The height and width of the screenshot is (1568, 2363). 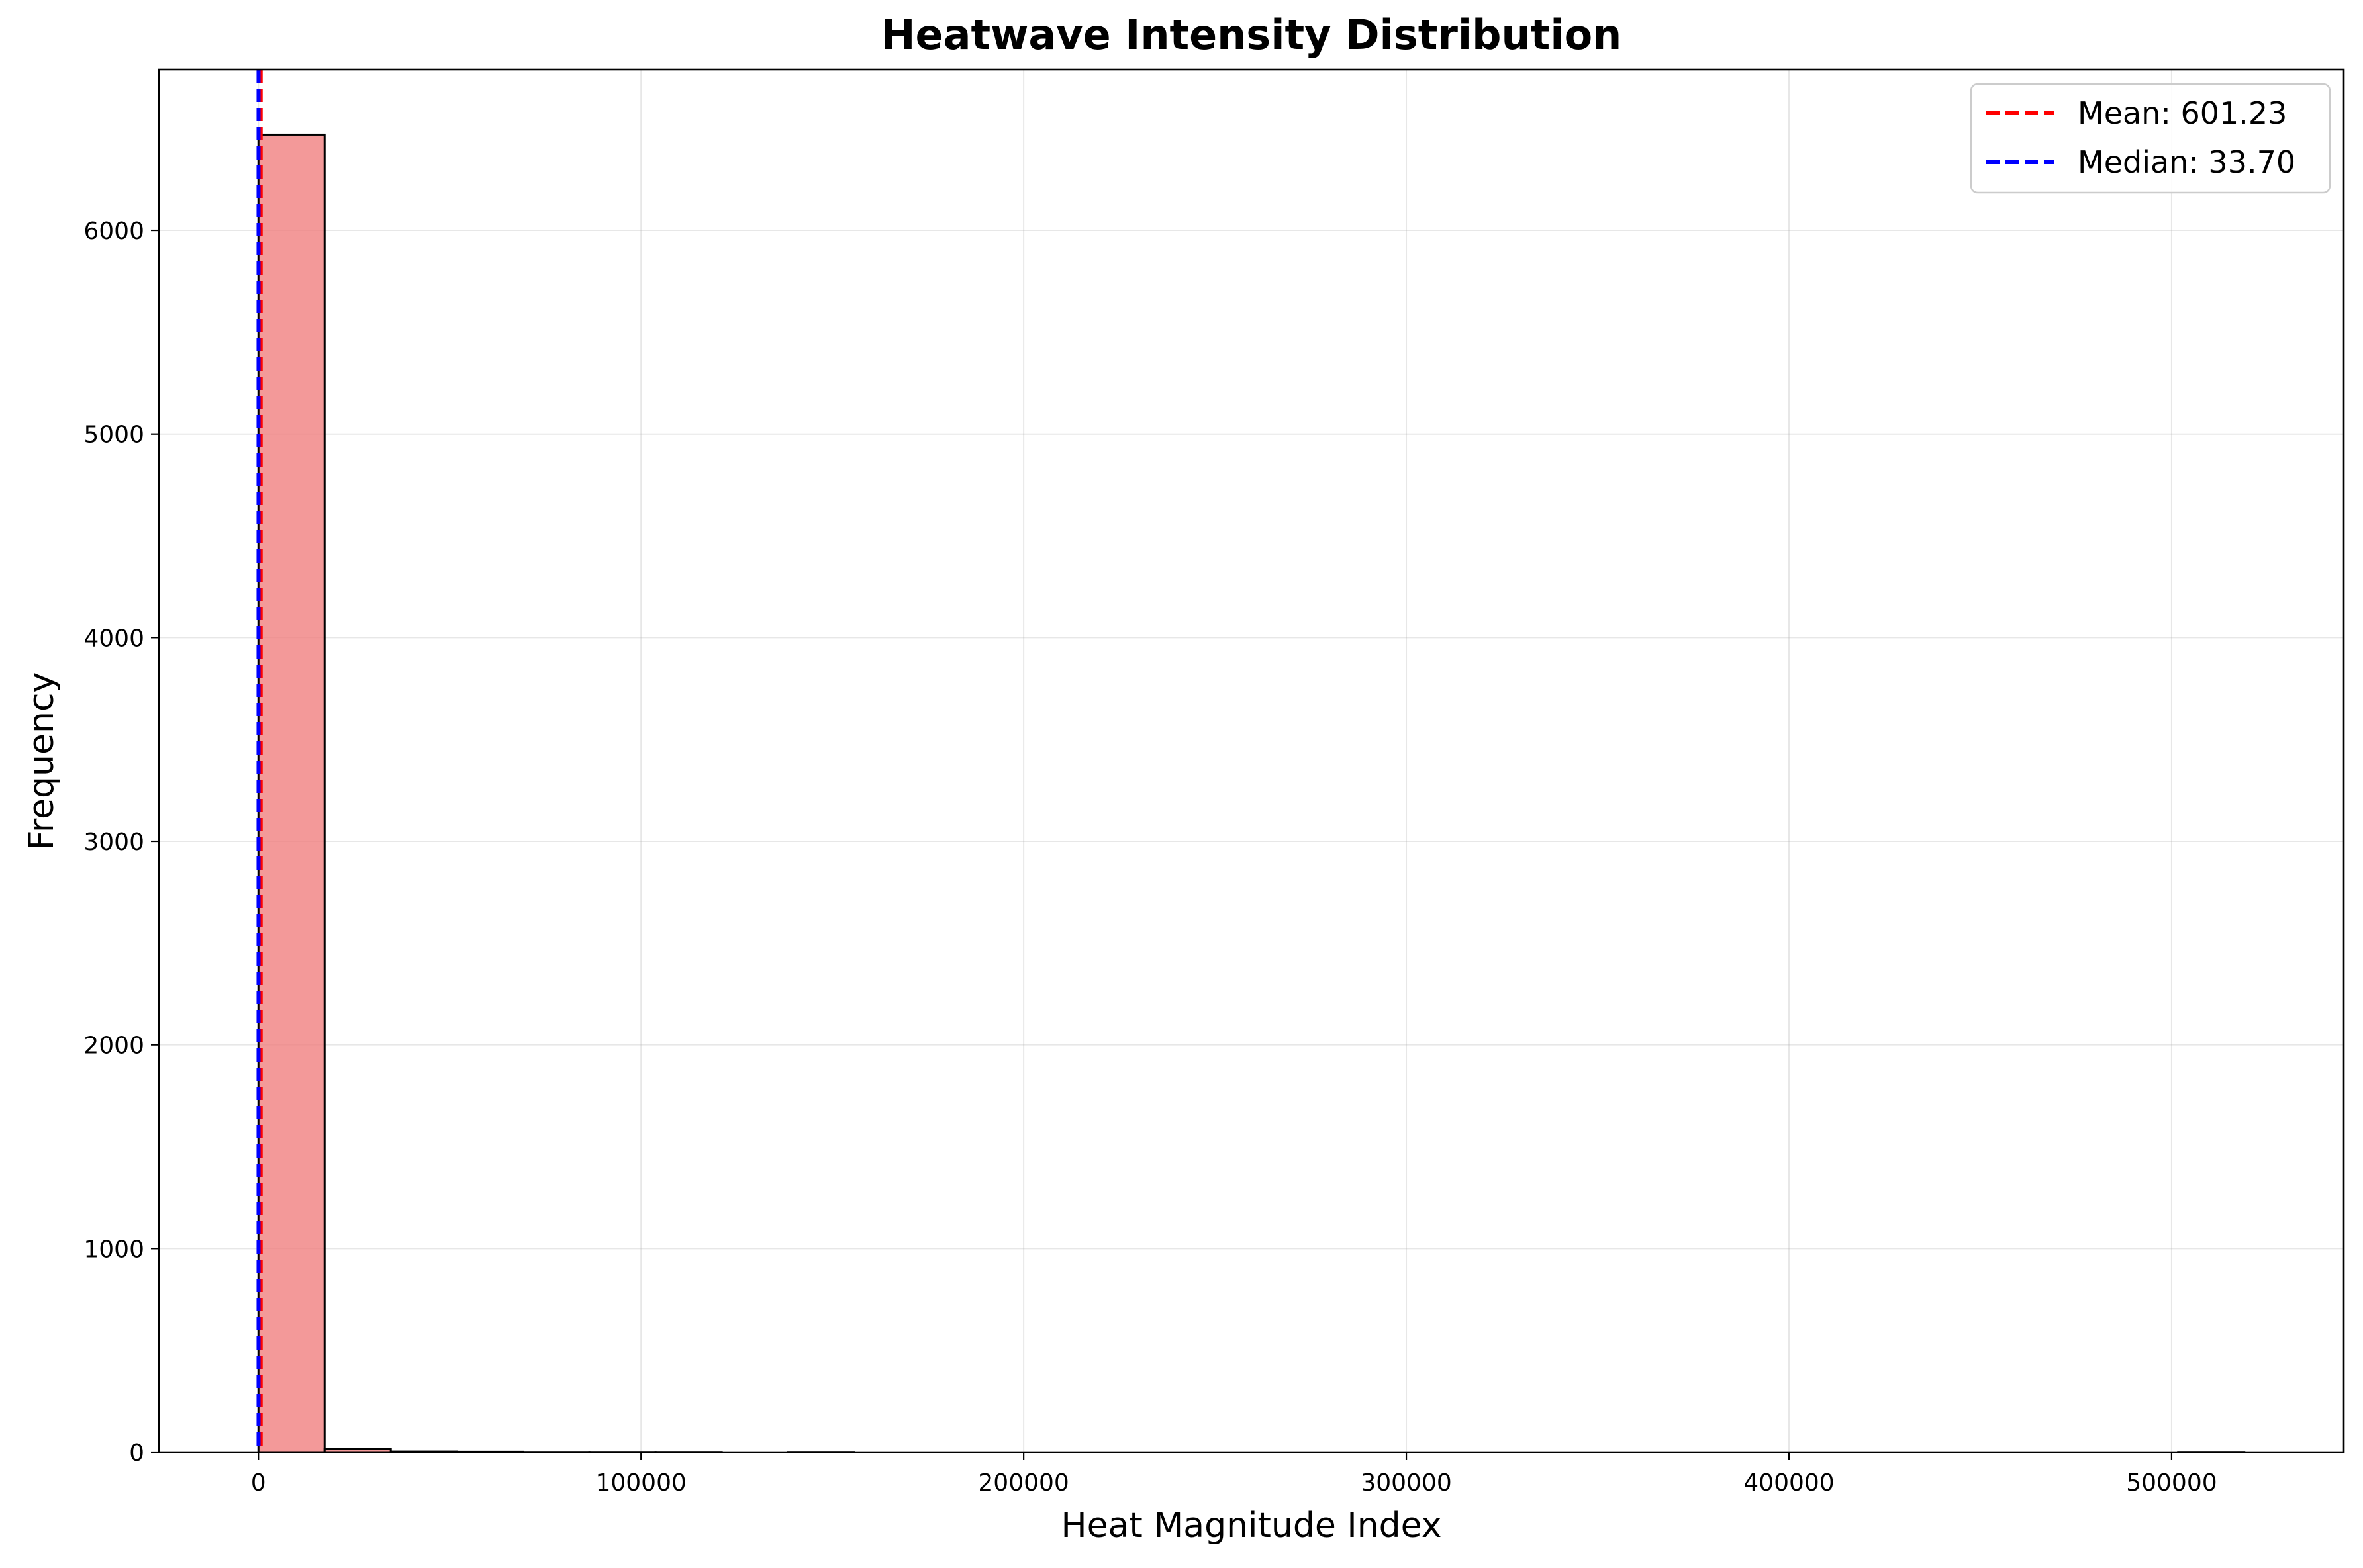 I want to click on legend: Mean: 601.23 Median: 33.70, so click(x=2150, y=138).